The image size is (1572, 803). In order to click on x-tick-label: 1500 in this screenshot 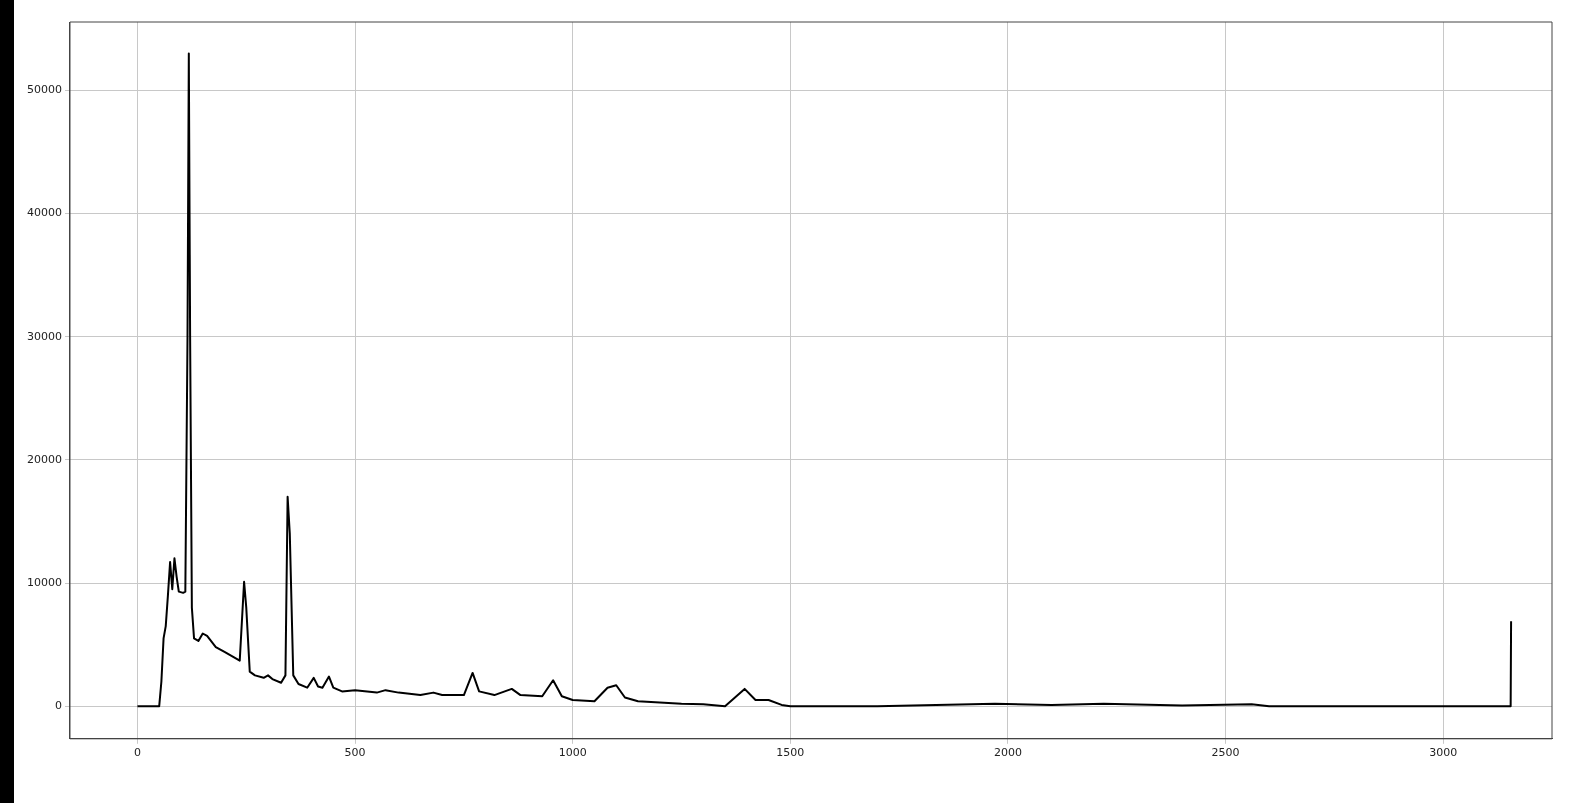, I will do `click(790, 753)`.